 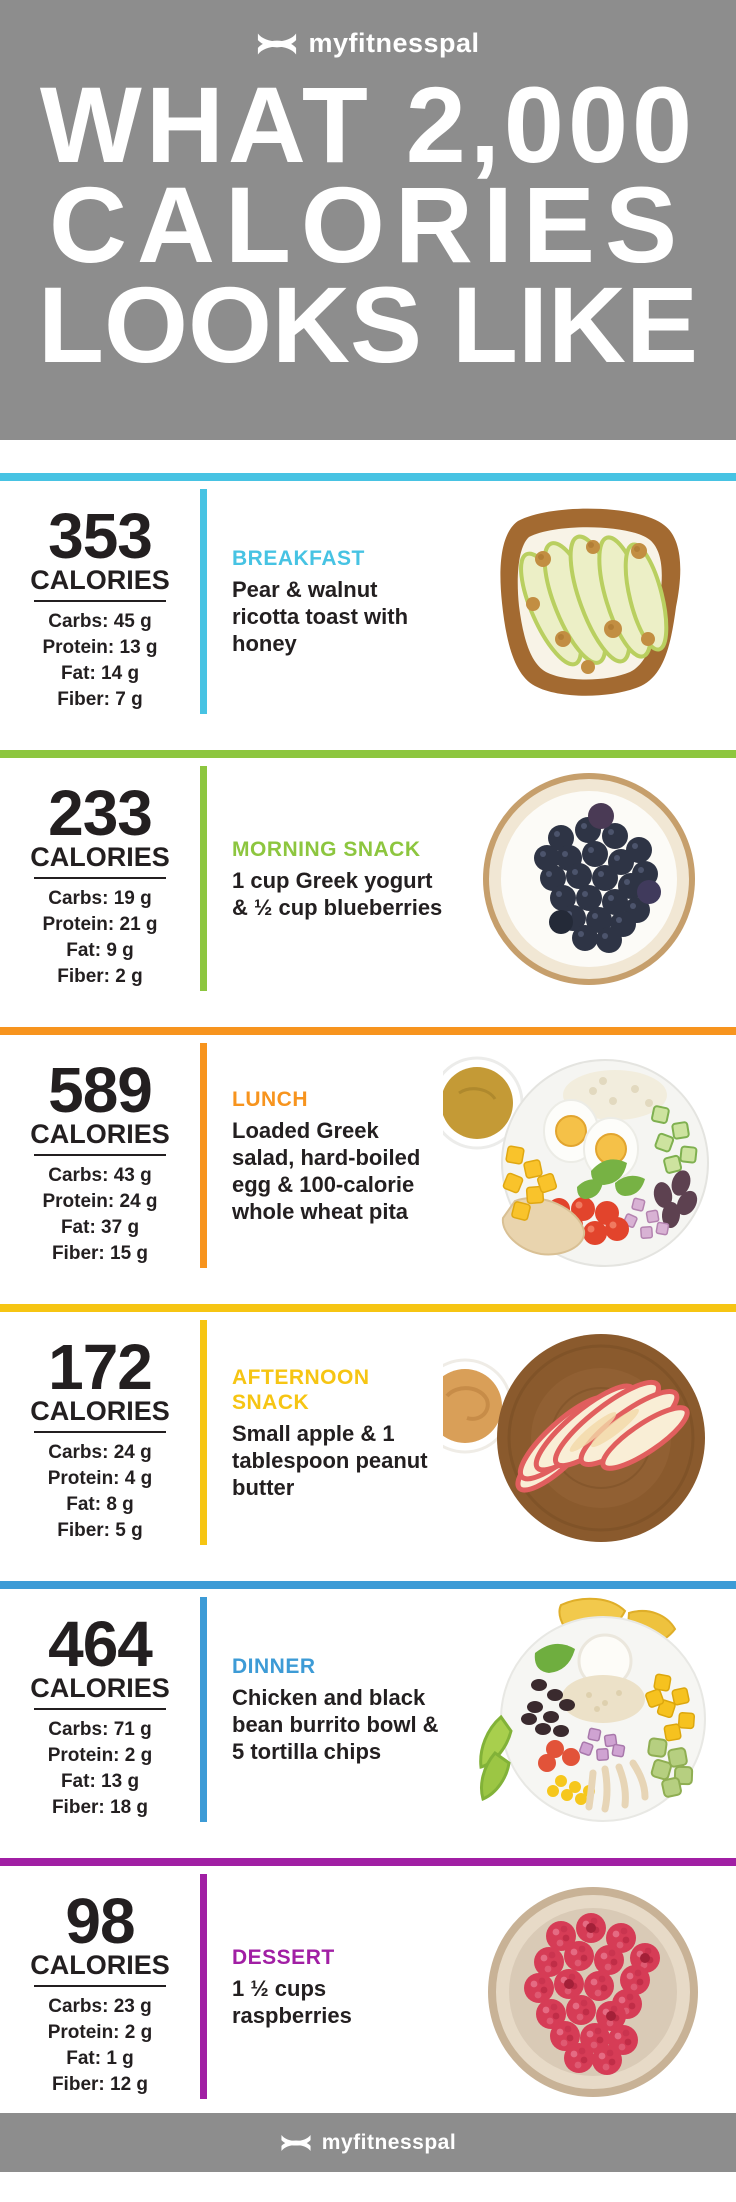 What do you see at coordinates (320, 616) in the screenshot?
I see `meal-description: Pear & walnut ricotta toast with honey` at bounding box center [320, 616].